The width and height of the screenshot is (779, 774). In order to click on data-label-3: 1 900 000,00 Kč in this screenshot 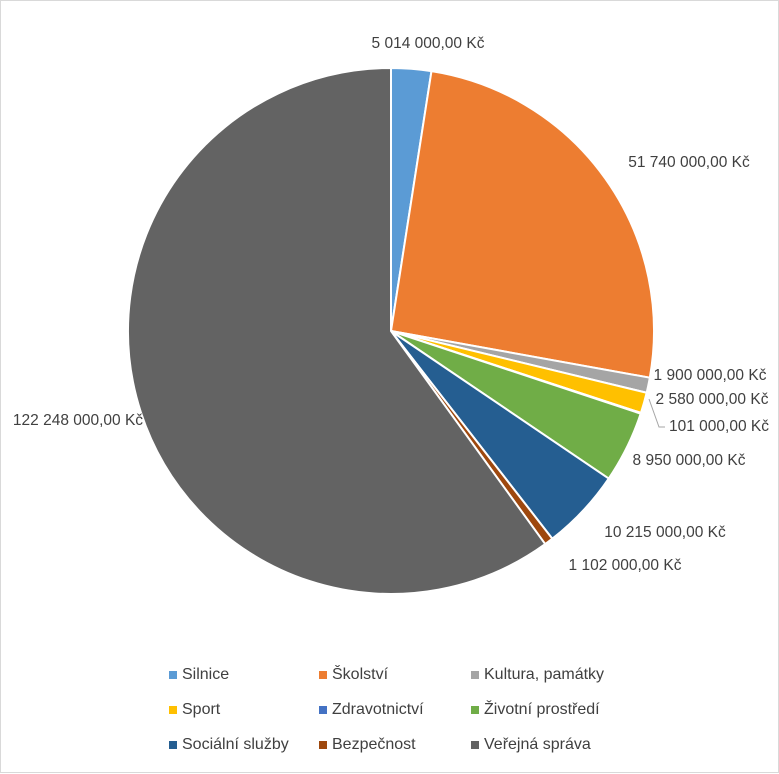, I will do `click(710, 375)`.